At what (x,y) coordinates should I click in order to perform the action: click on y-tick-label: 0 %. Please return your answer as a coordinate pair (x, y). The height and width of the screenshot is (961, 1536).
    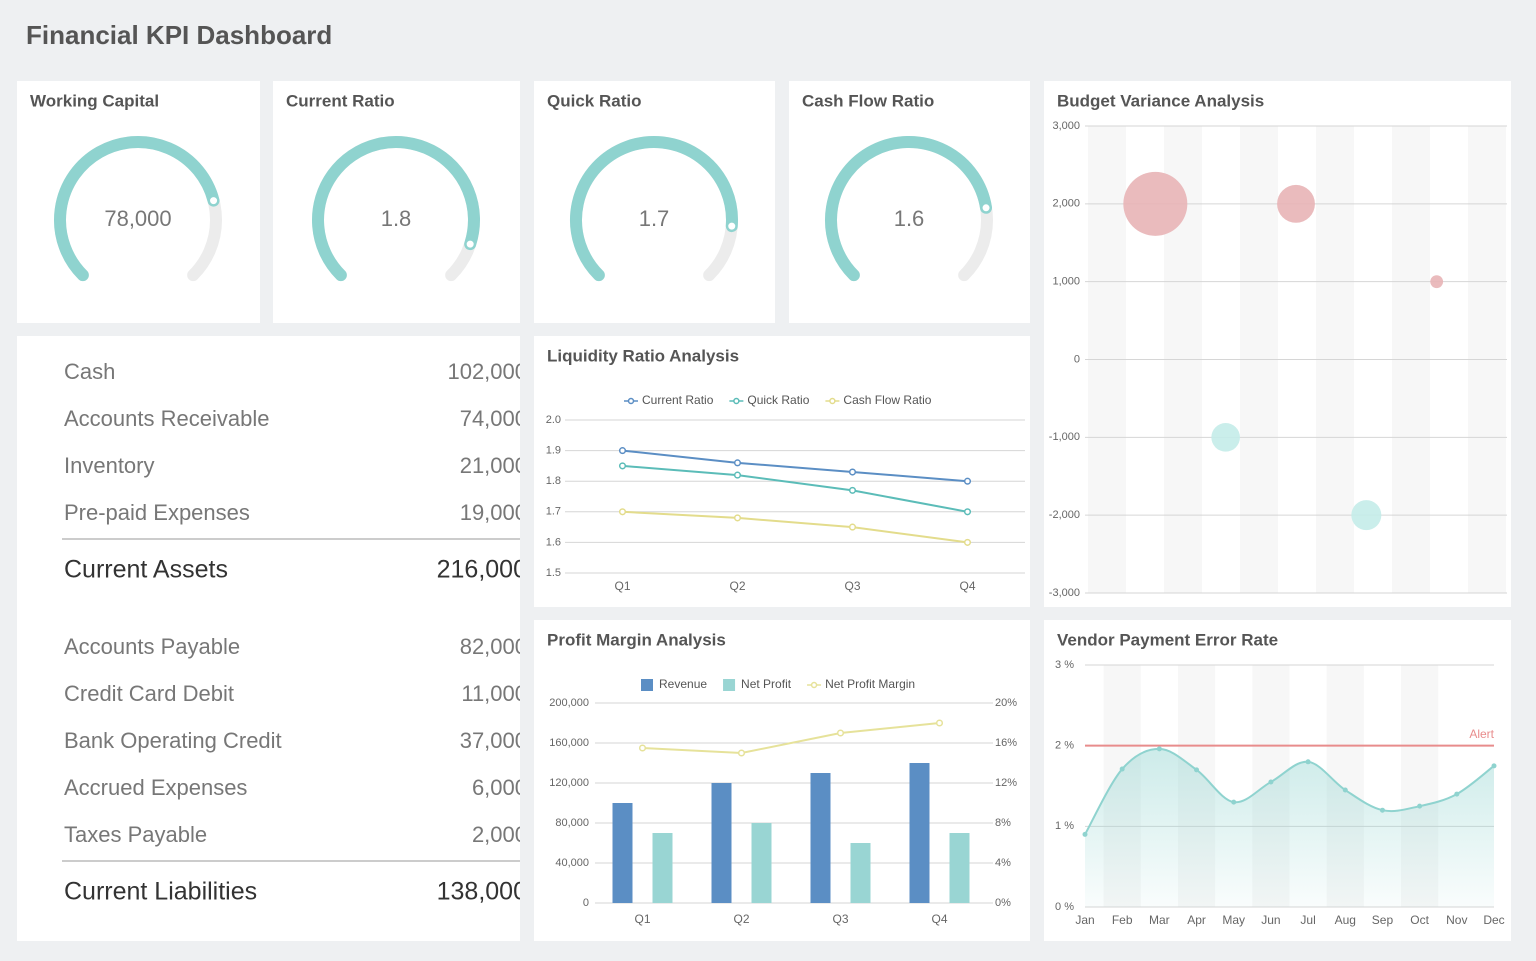
    Looking at the image, I should click on (1064, 907).